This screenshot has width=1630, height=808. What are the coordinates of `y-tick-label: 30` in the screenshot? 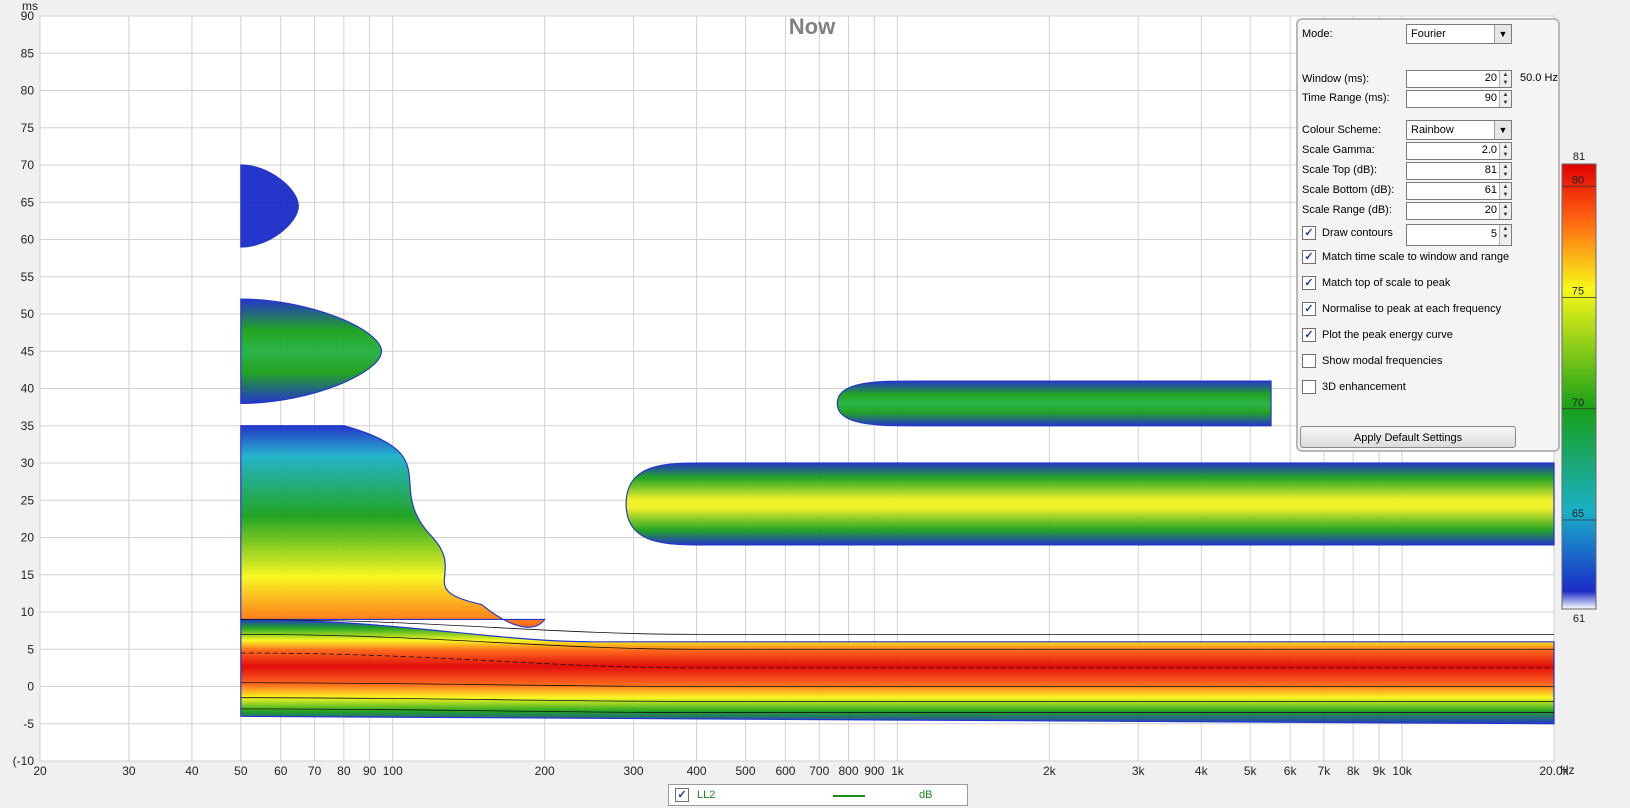 It's located at (28, 463).